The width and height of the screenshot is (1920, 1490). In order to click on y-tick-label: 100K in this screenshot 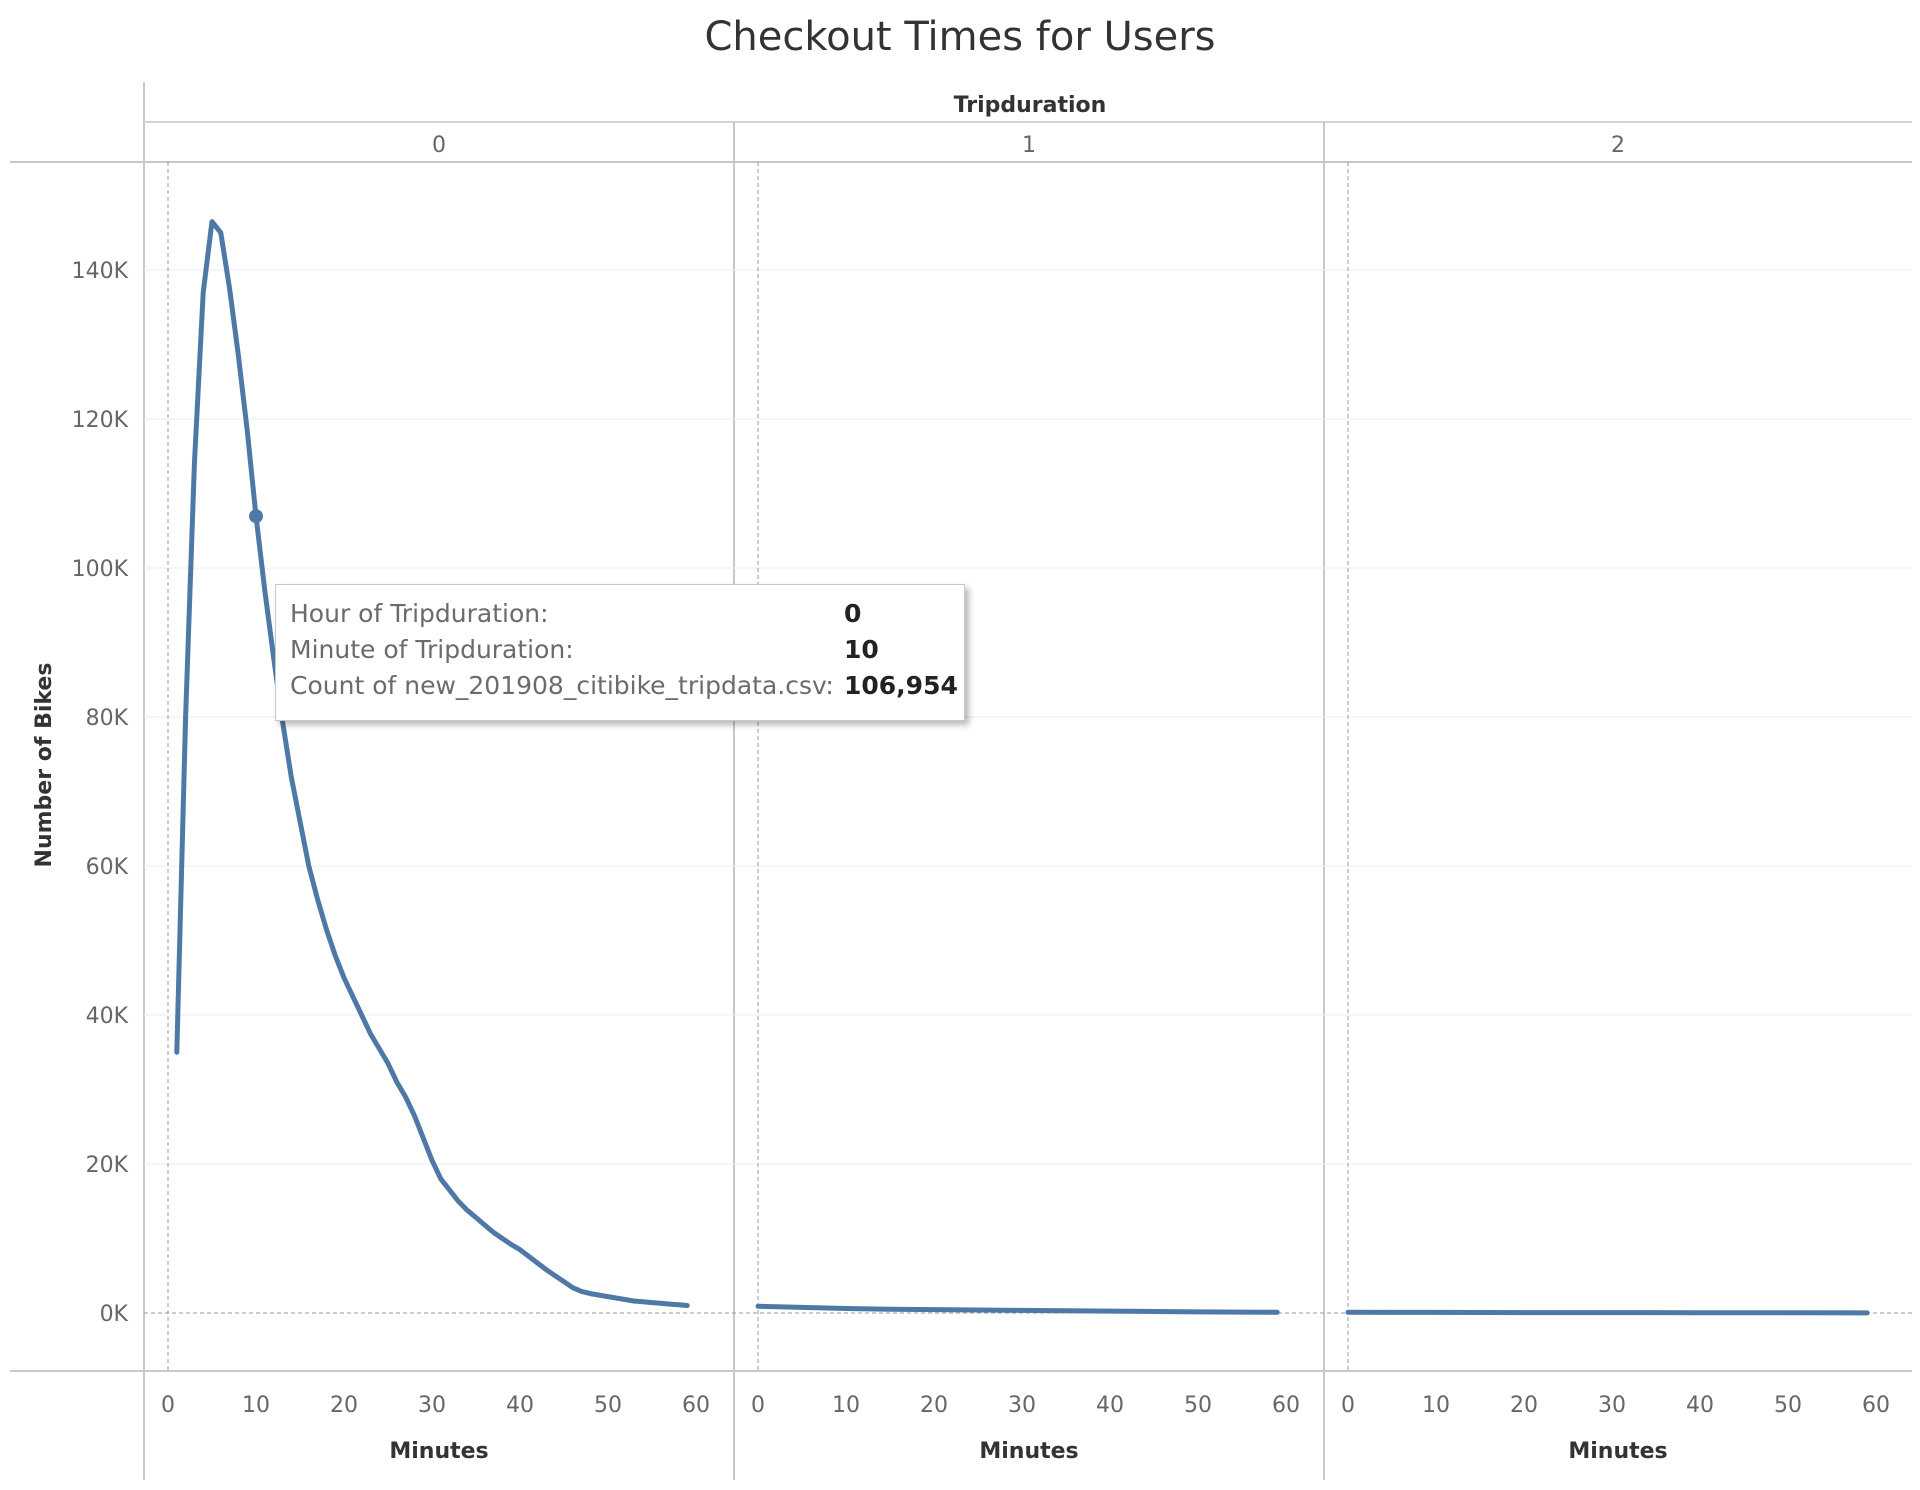, I will do `click(100, 569)`.